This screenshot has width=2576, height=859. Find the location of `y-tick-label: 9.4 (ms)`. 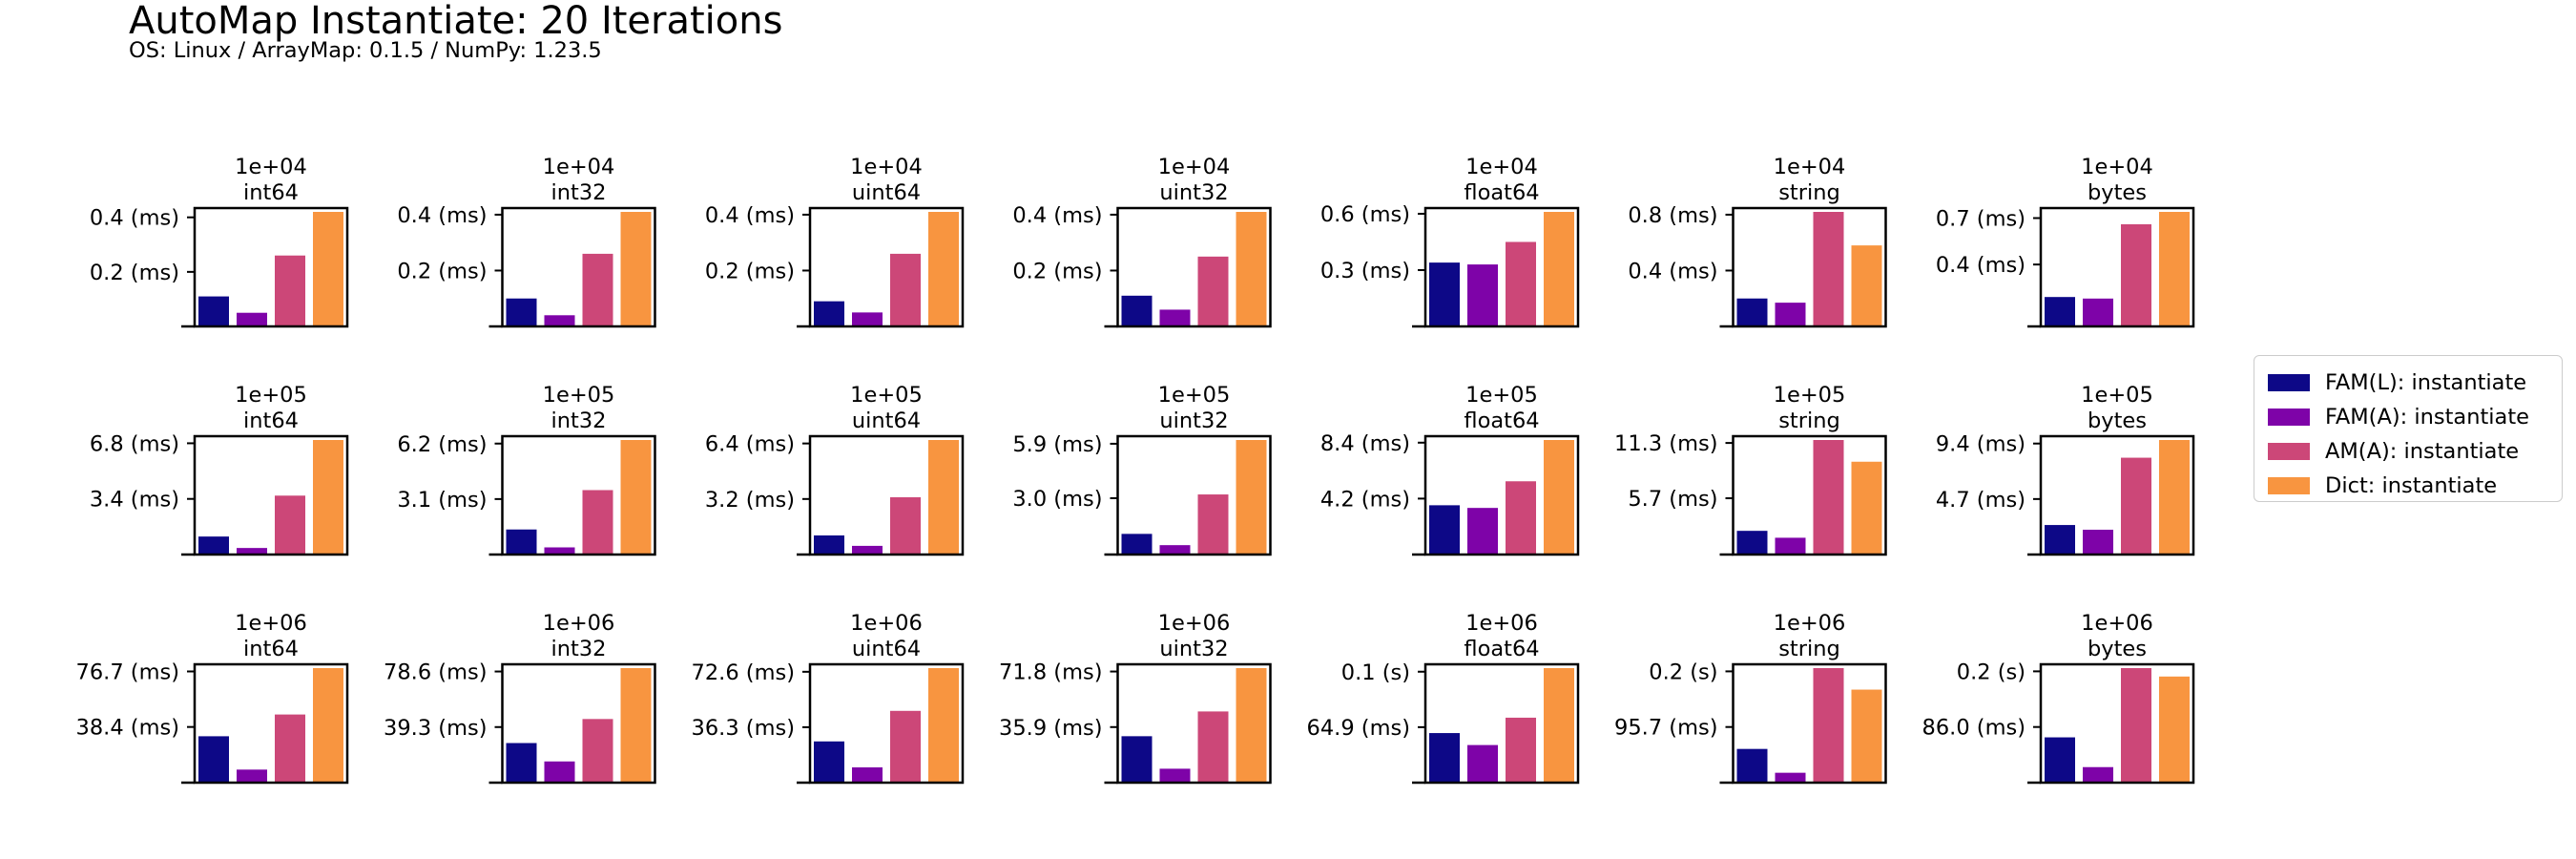

y-tick-label: 9.4 (ms) is located at coordinates (1980, 444).